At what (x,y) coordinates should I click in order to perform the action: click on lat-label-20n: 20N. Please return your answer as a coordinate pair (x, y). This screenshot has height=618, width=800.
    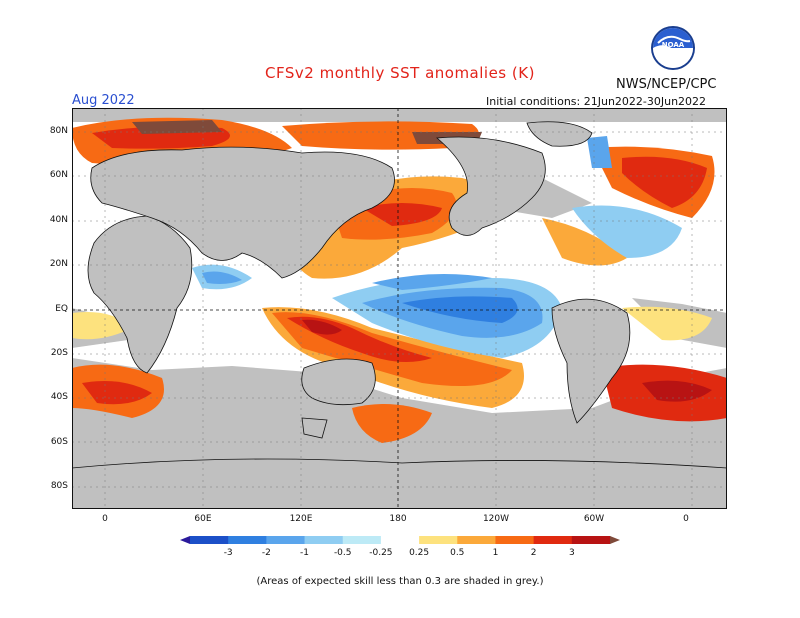
    Looking at the image, I should click on (58, 264).